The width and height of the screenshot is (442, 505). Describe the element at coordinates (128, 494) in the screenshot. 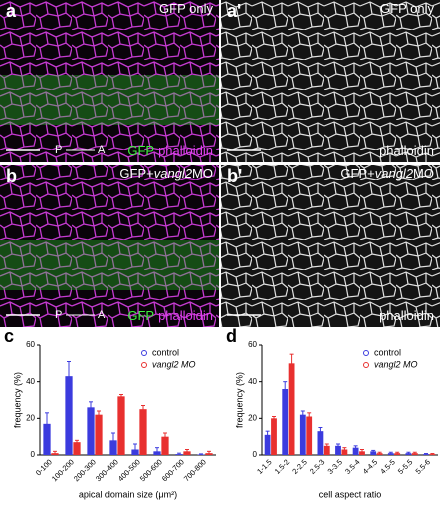

I see `x-axis-label: apical domain size (μm²)` at that location.